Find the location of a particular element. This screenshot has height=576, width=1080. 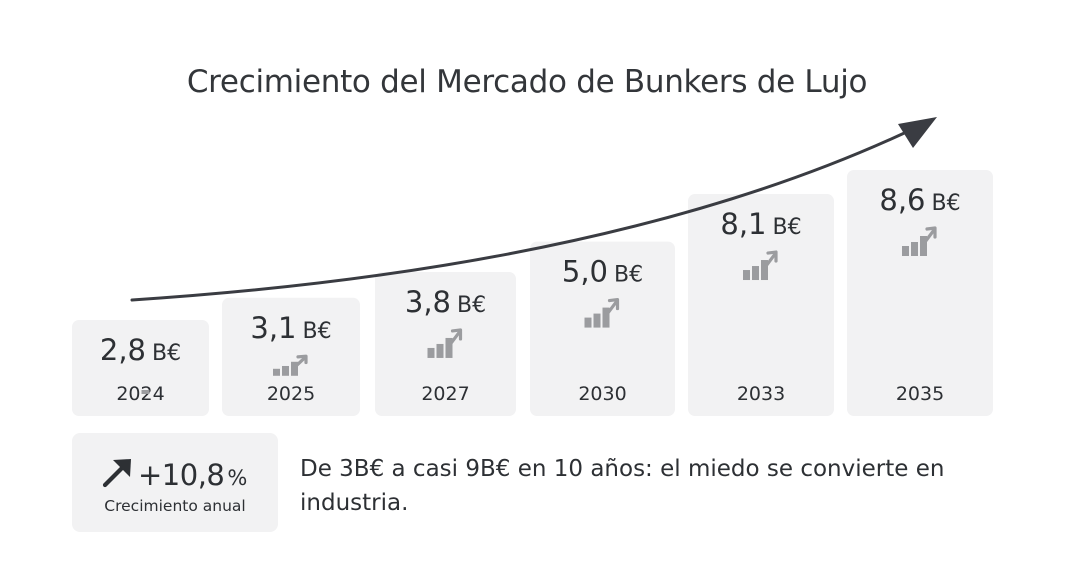

trend-arrowhead is located at coordinates (917, 132).